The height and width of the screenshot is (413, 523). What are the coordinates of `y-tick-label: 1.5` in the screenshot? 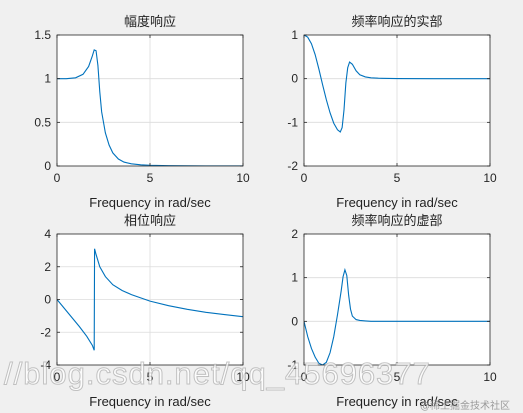 It's located at (42, 35).